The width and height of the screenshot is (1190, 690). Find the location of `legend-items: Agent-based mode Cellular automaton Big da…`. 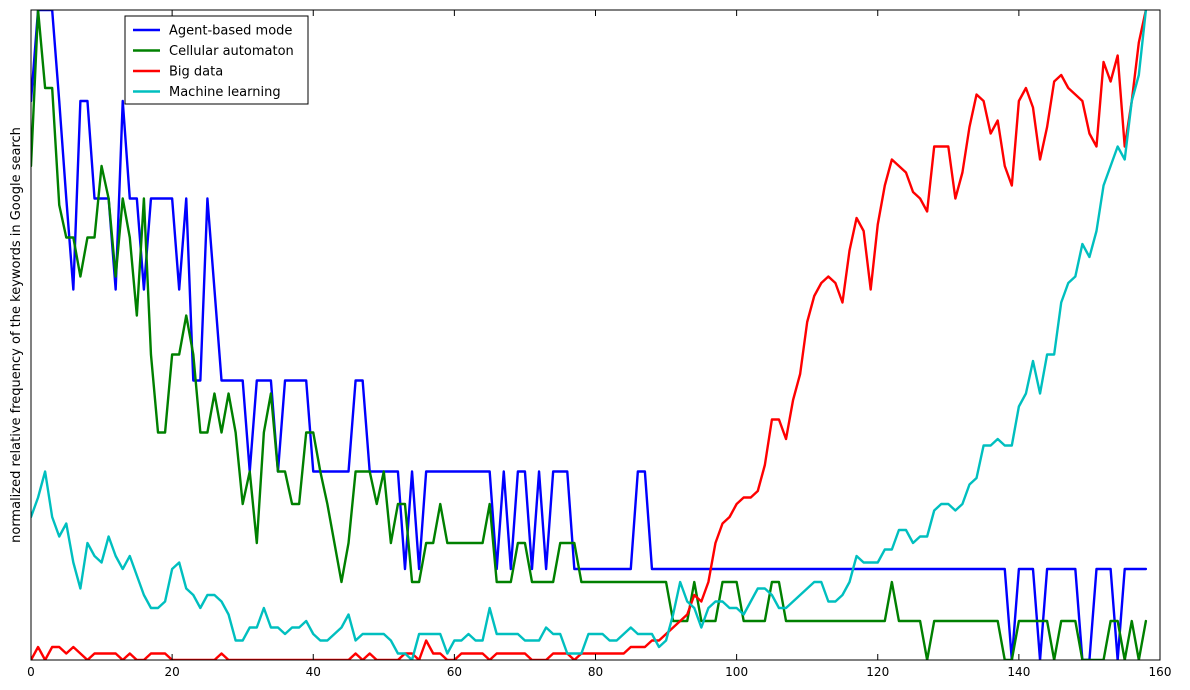

legend-items: Agent-based mode Cellular automaton Big da… is located at coordinates (213, 62).